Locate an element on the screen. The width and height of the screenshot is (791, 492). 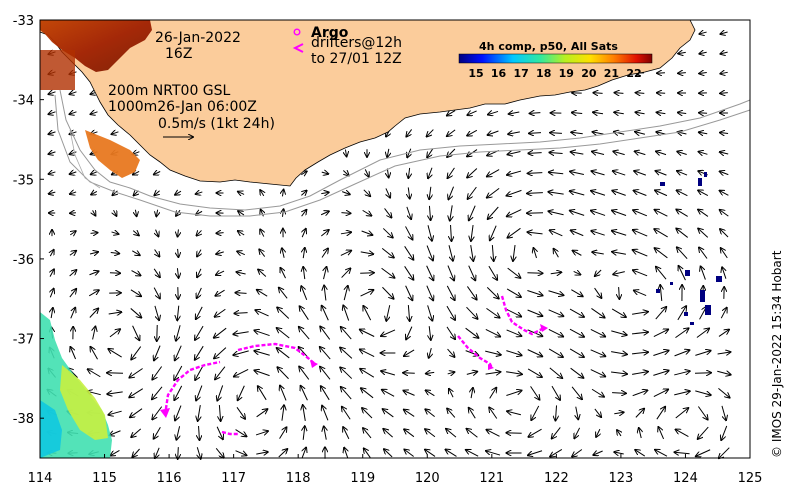
sst-patch-southwest-yellow is located at coordinates (84, 402).